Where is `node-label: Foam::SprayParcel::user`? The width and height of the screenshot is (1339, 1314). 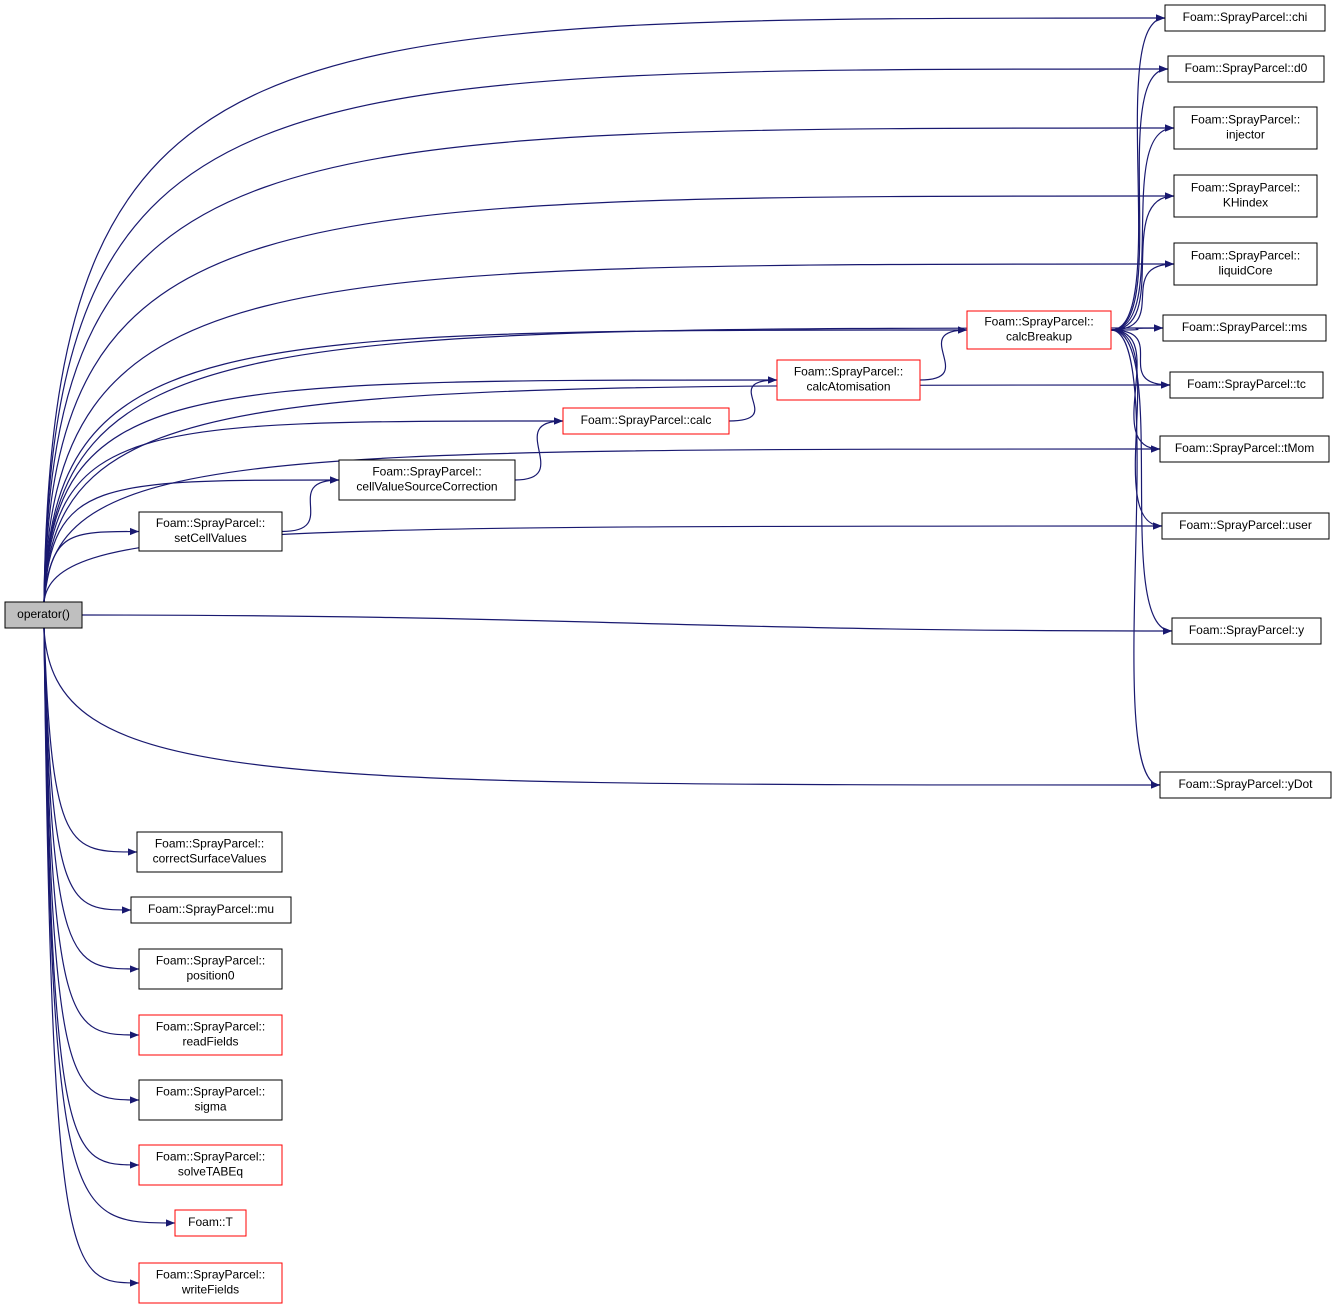
node-label: Foam::SprayParcel::user is located at coordinates (1245, 525).